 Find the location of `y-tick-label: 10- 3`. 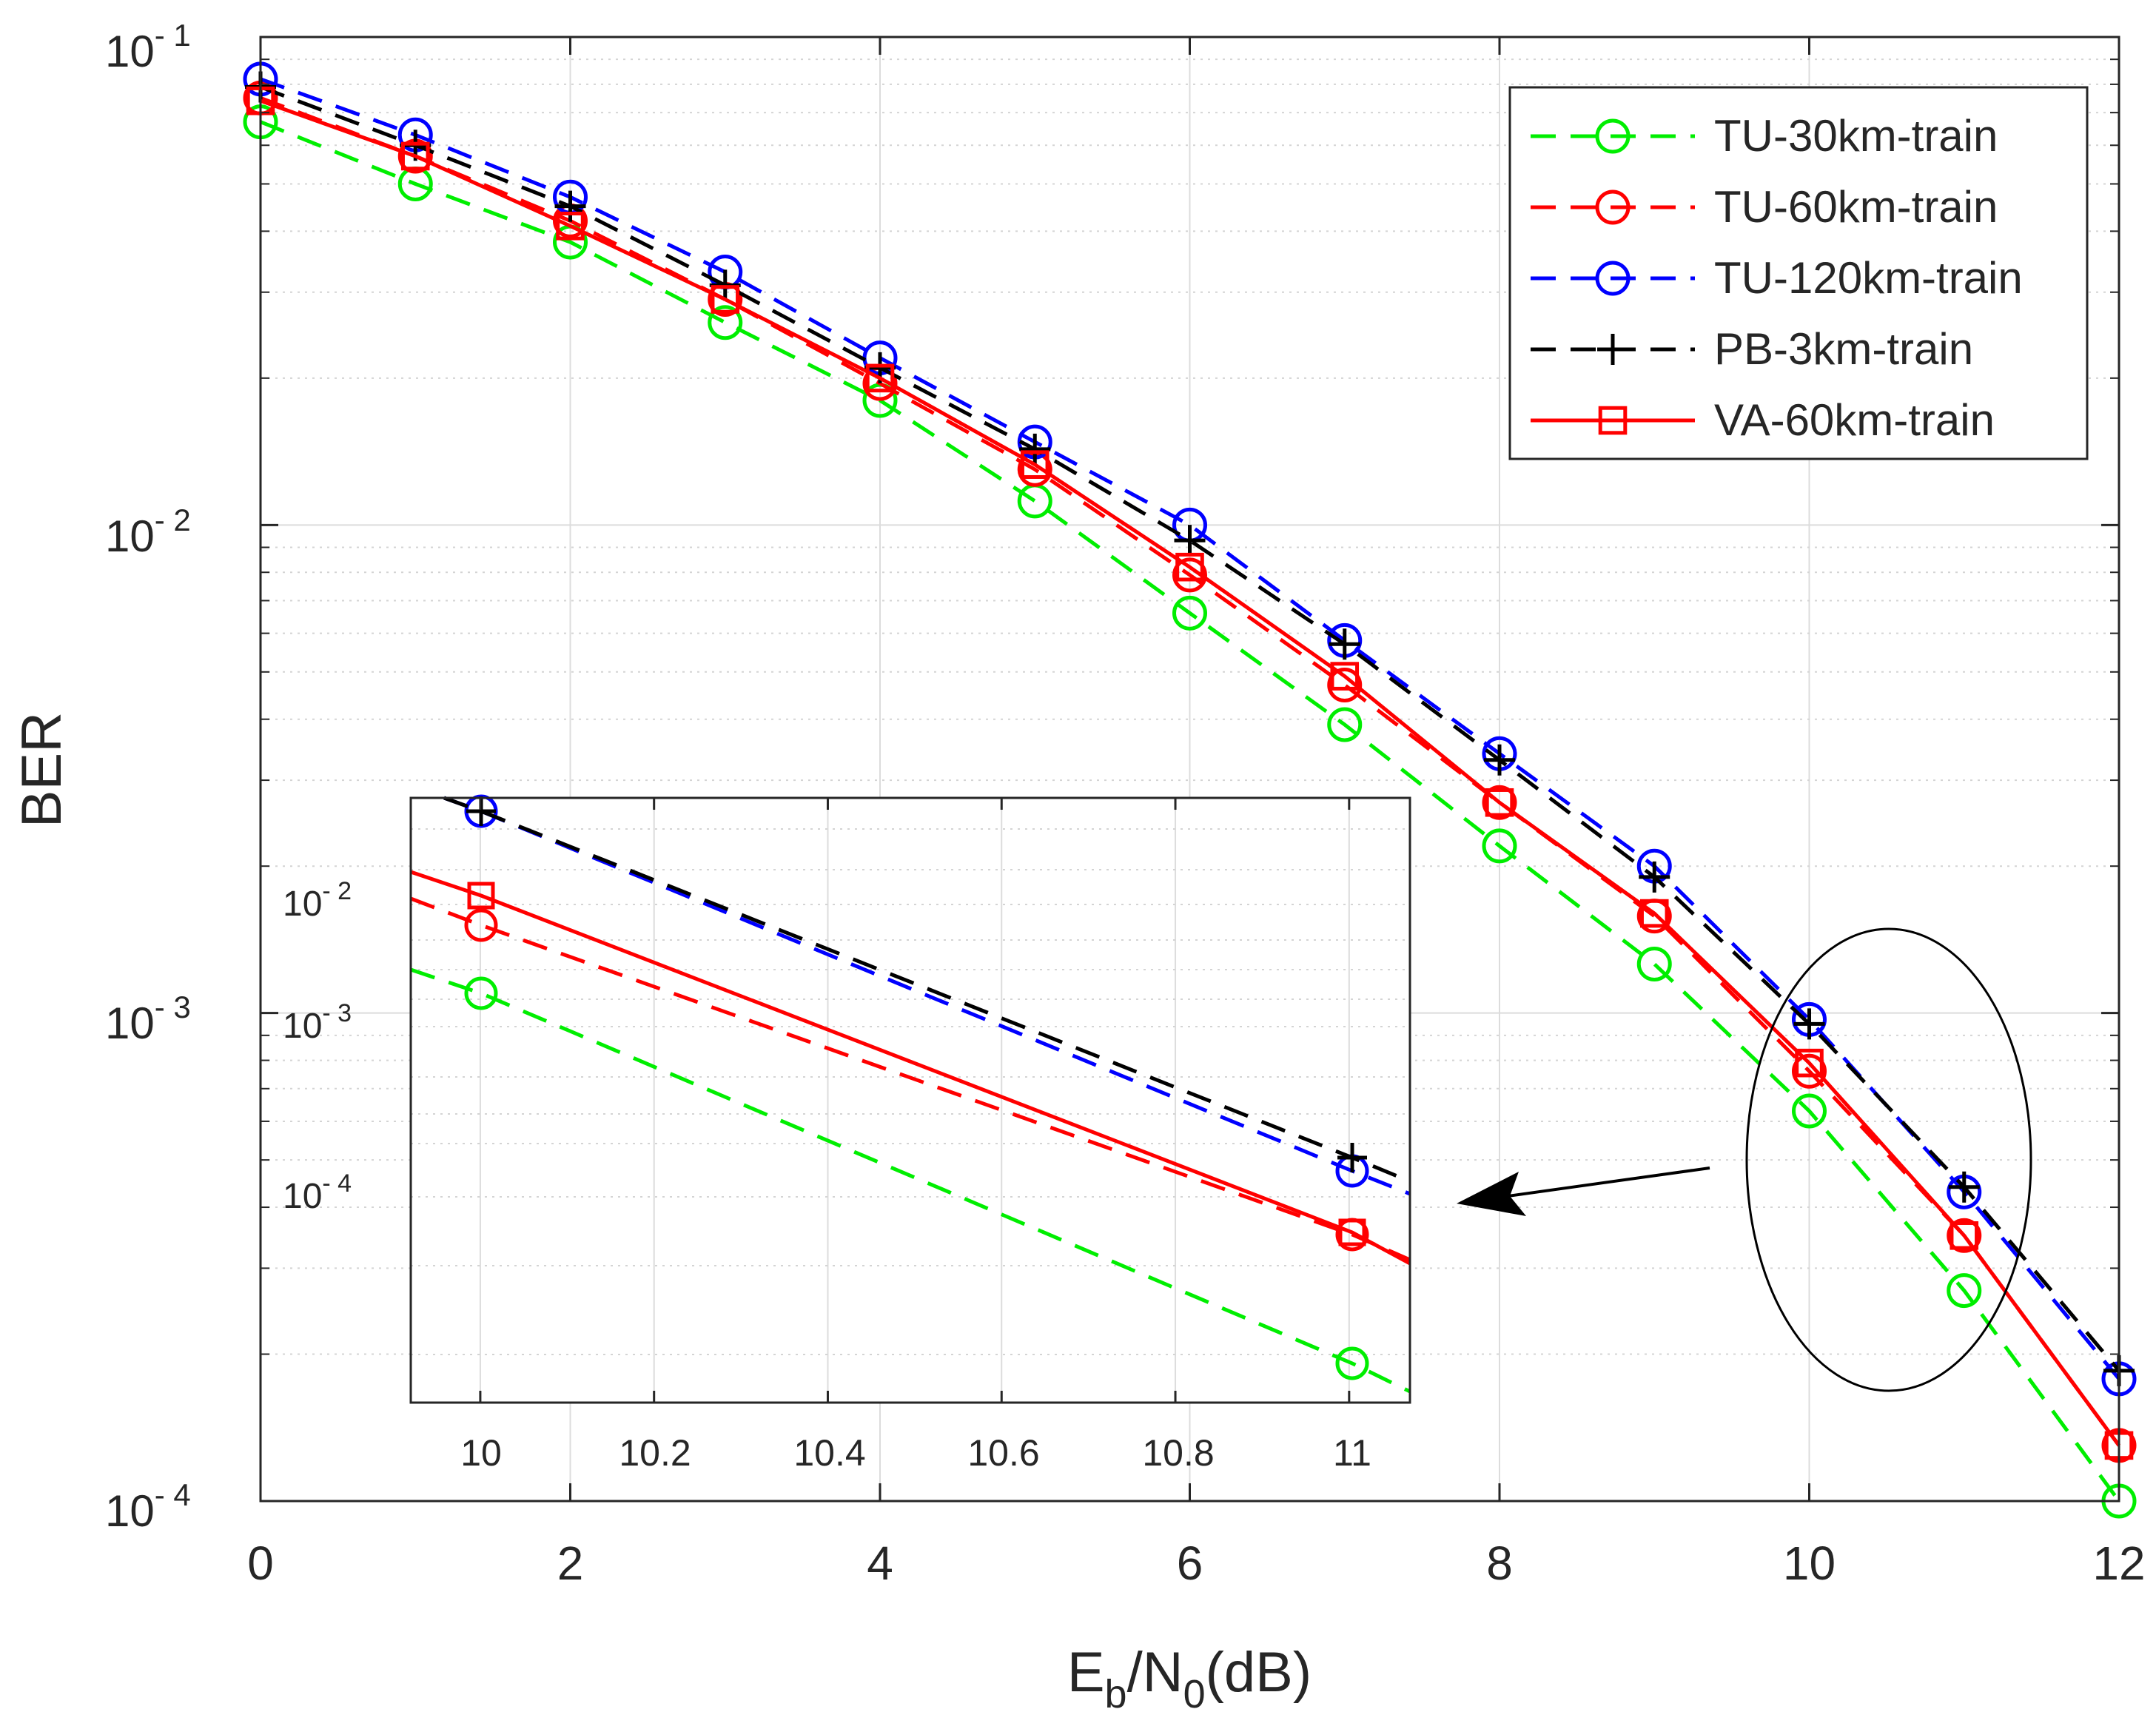

y-tick-label: 10- 3 is located at coordinates (148, 1019).